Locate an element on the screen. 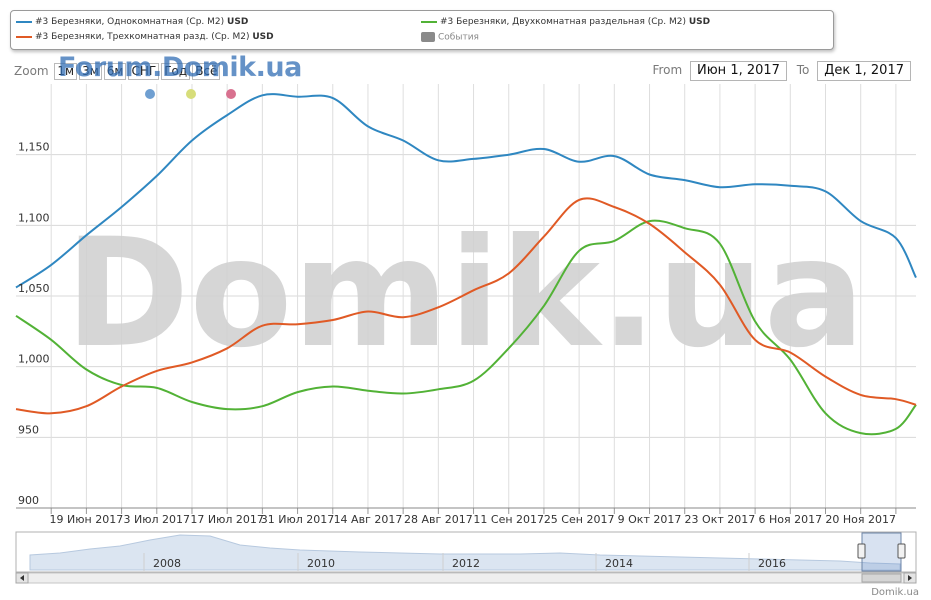 Image resolution: width=931 pixels, height=600 pixels. zoom-ytd-button: СНГ is located at coordinates (144, 71).